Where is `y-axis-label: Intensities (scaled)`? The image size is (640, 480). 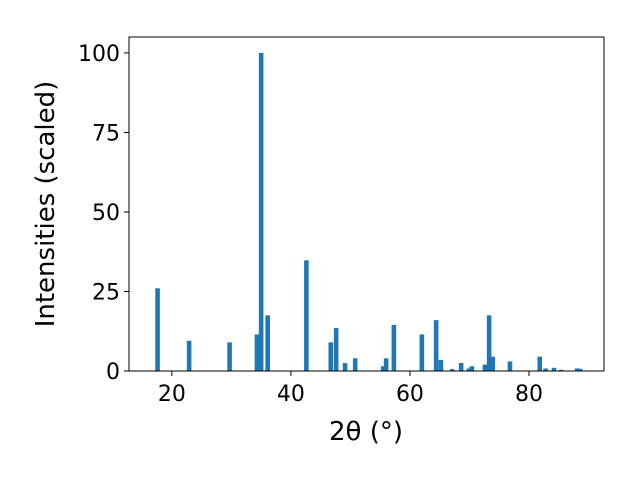
y-axis-label: Intensities (scaled) is located at coordinates (46, 204).